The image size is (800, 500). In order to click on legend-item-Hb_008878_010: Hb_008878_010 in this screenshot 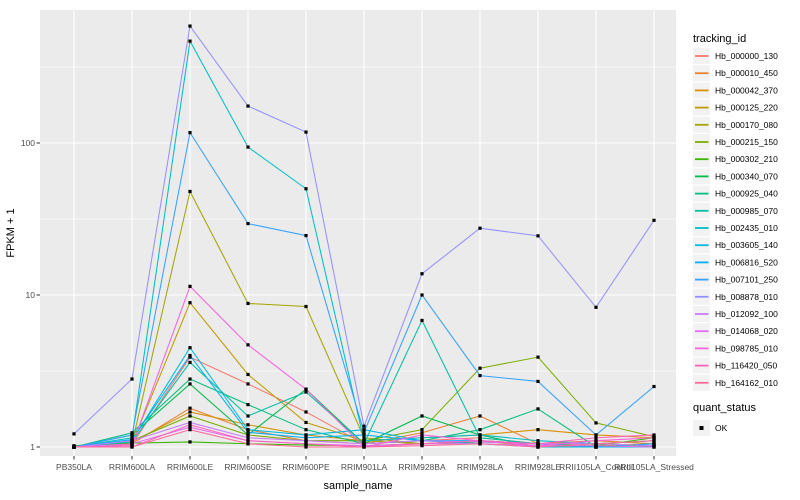, I will do `click(735, 296)`.